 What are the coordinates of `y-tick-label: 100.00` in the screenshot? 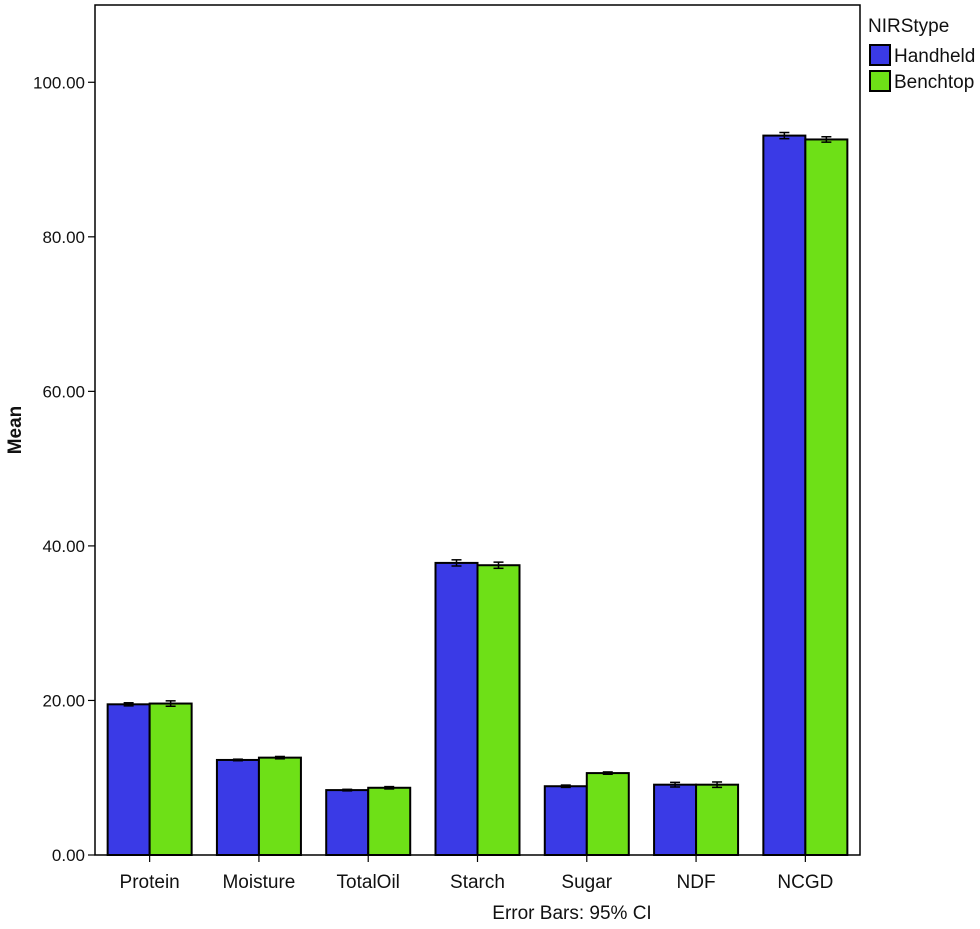 It's located at (59, 82).